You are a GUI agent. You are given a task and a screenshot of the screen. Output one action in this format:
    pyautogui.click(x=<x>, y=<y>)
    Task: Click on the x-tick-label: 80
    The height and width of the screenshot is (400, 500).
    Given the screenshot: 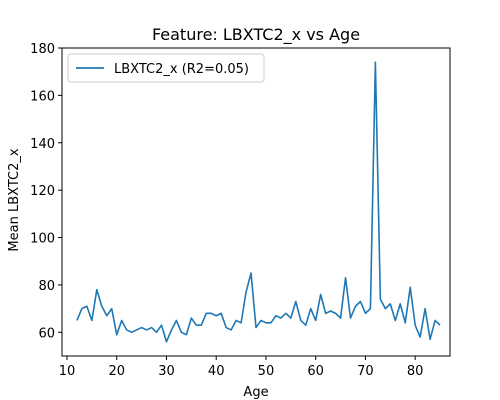 What is the action you would take?
    pyautogui.click(x=415, y=371)
    